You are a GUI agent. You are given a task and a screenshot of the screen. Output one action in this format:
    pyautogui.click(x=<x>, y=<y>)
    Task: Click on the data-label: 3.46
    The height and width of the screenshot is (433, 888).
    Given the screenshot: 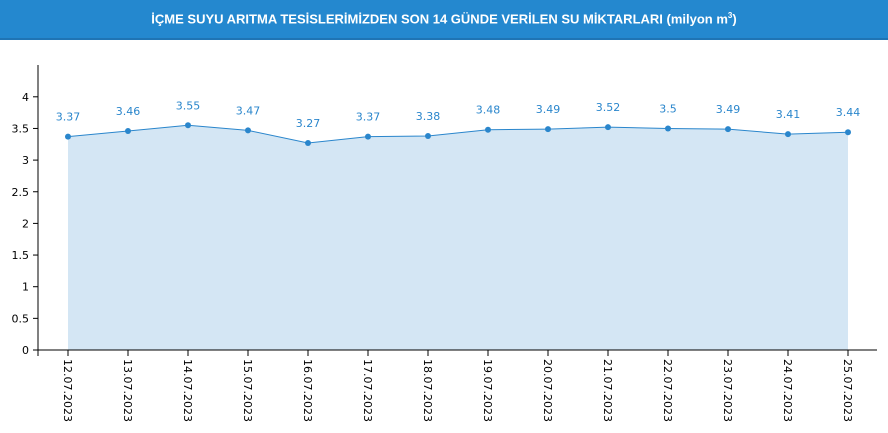 What is the action you would take?
    pyautogui.click(x=128, y=111)
    